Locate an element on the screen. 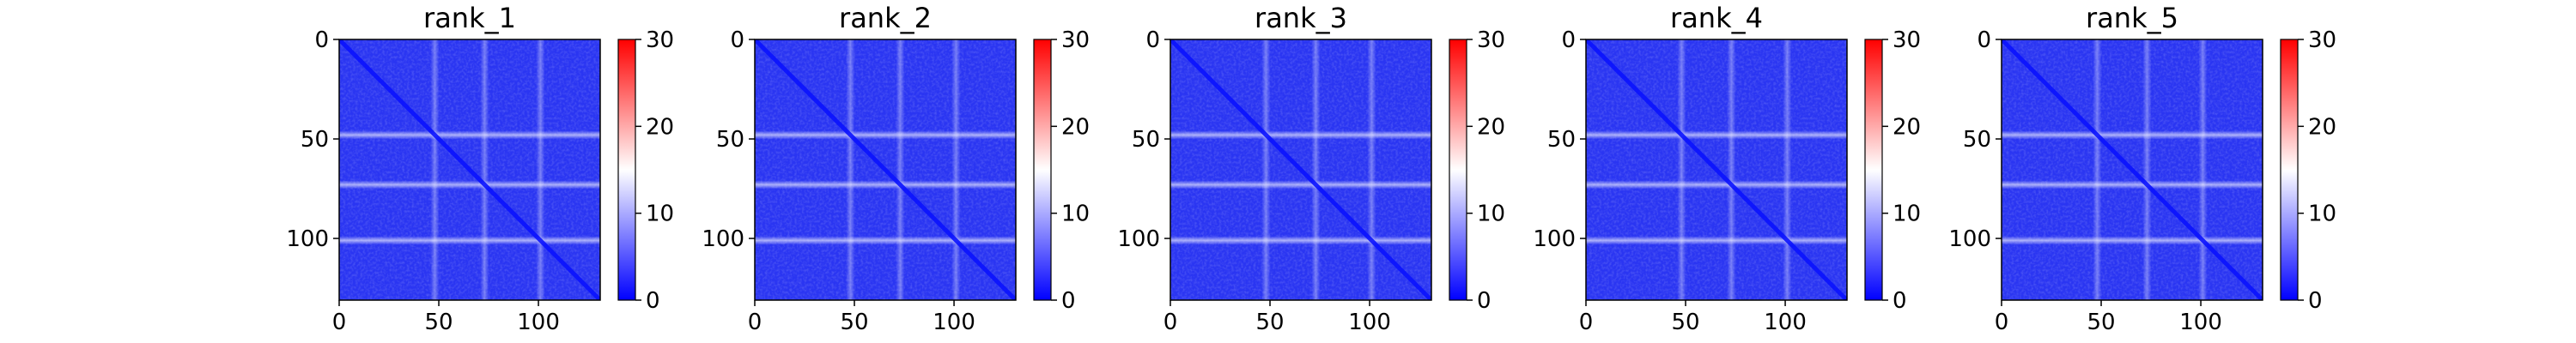 This screenshot has width=2576, height=343. heatmap-panel-2: rank_2 0 50 100 0 50 100 0 10 20 30 is located at coordinates (896, 168).